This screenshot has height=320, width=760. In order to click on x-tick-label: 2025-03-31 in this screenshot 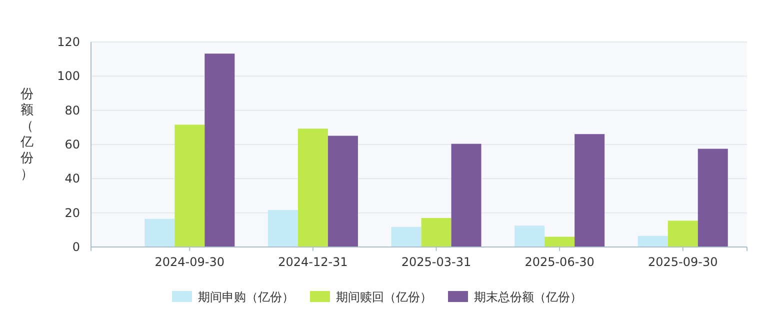, I will do `click(436, 262)`.